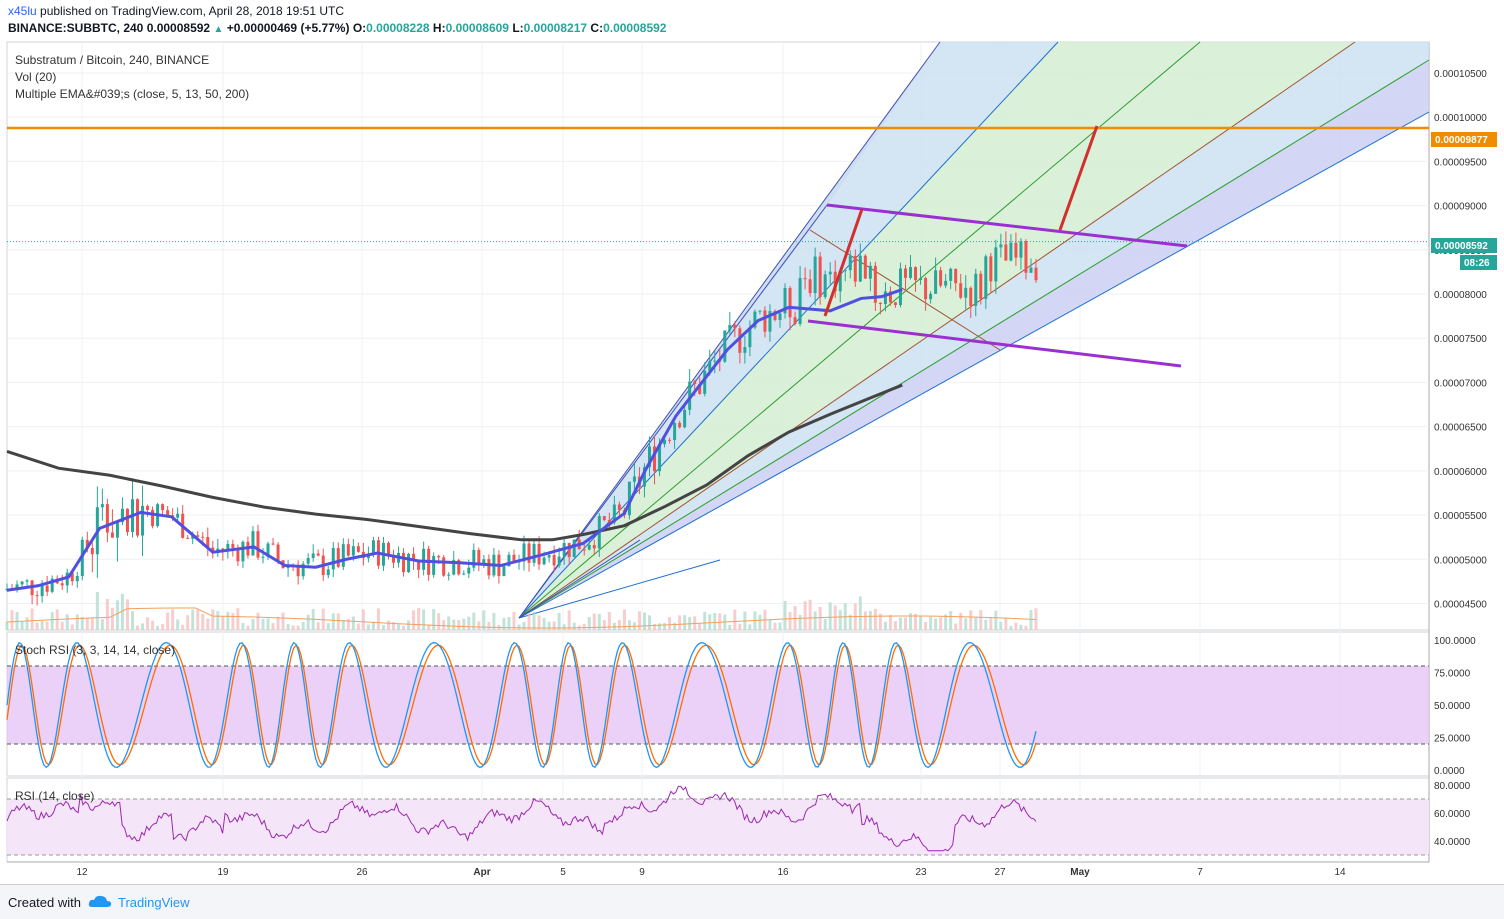 The width and height of the screenshot is (1504, 919). Describe the element at coordinates (1452, 786) in the screenshot. I see `rsi-tick-label: 80.0000` at that location.